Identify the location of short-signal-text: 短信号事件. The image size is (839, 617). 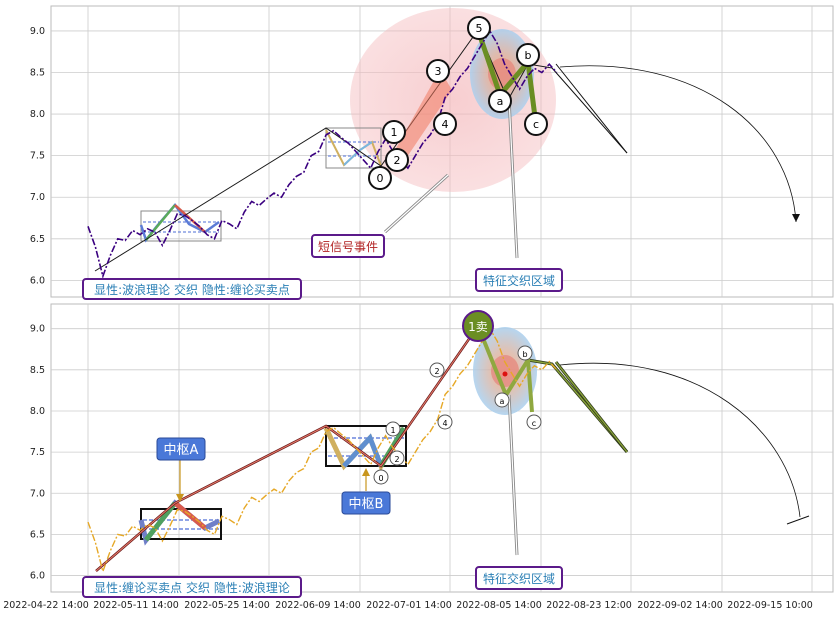
(348, 247).